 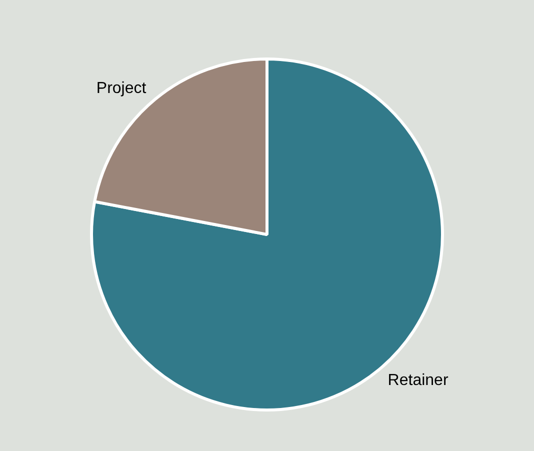 I want to click on slice-label: Project, so click(x=121, y=88).